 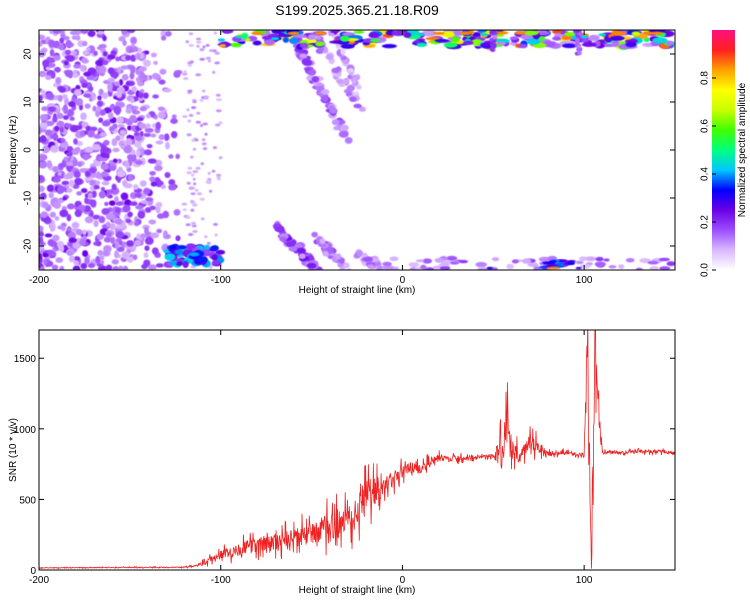 What do you see at coordinates (39, 580) in the screenshot?
I see `x-tick-label: -200` at bounding box center [39, 580].